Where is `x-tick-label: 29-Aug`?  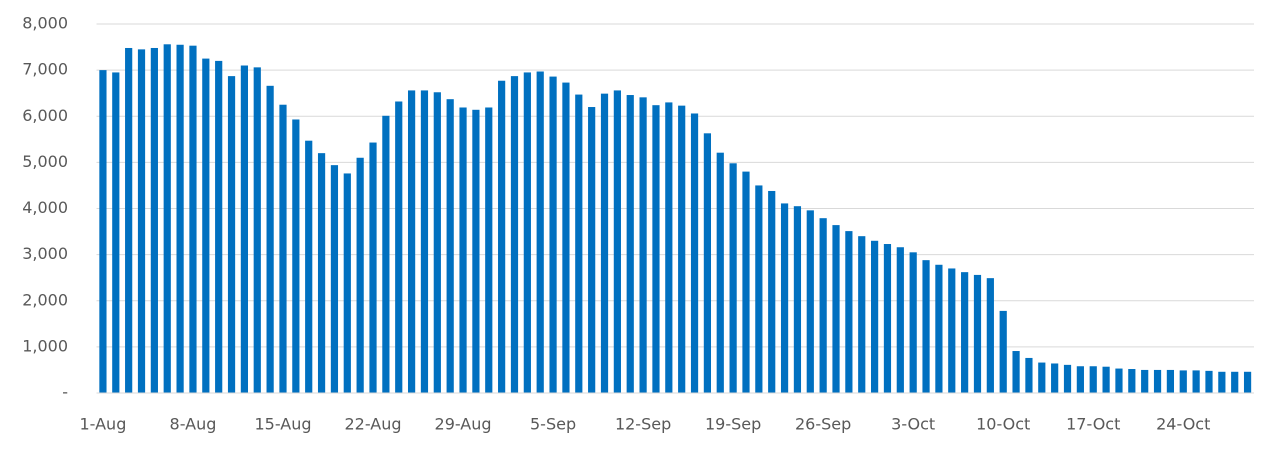
x-tick-label: 29-Aug is located at coordinates (463, 424).